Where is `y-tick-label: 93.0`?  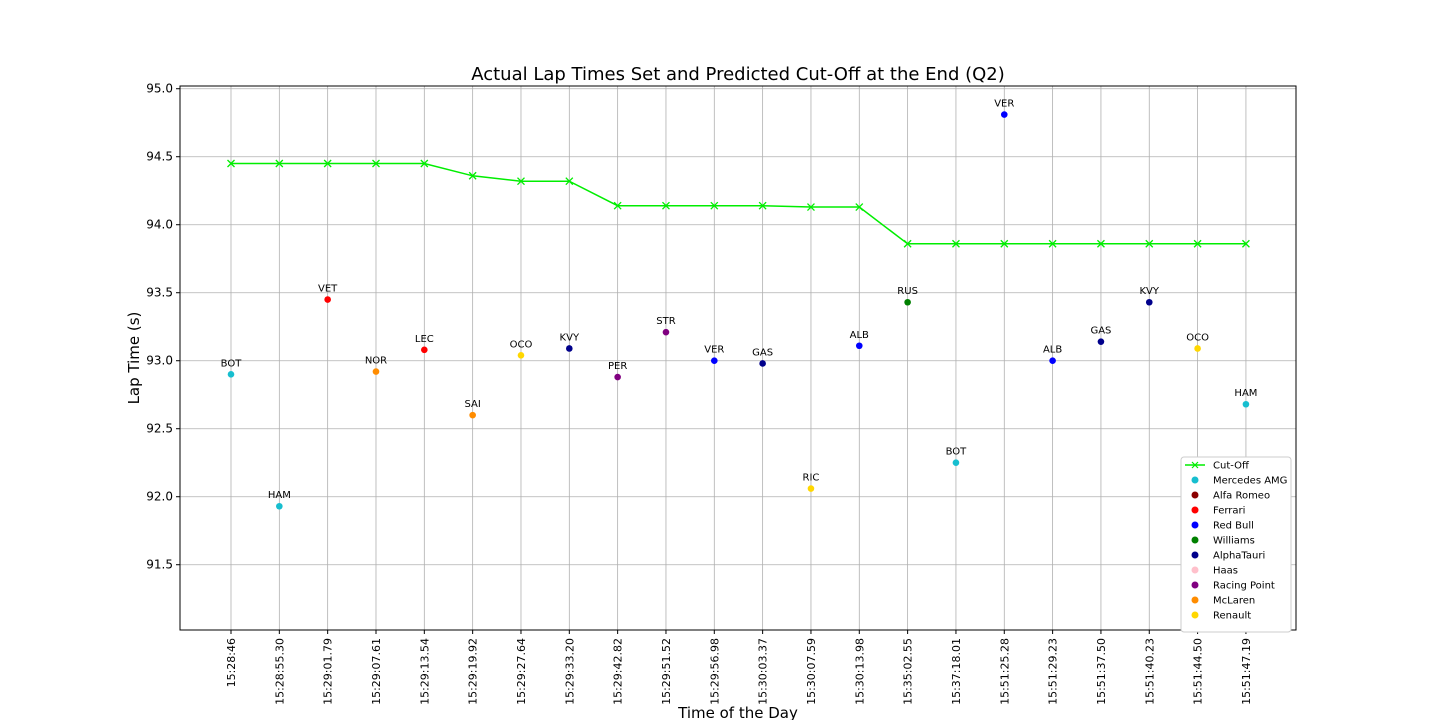 y-tick-label: 93.0 is located at coordinates (159, 361).